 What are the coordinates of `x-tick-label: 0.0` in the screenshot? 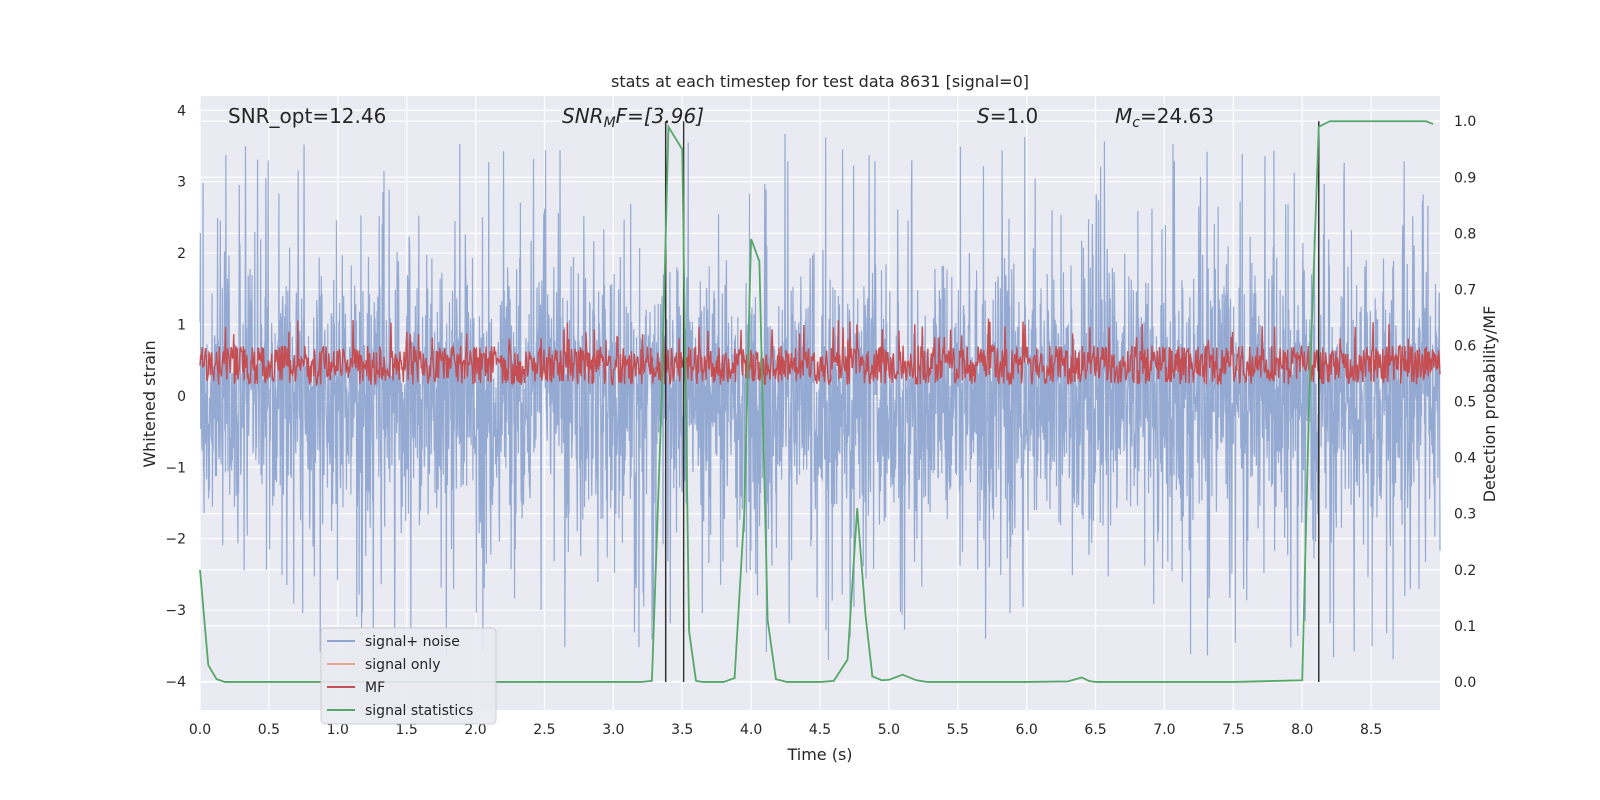 It's located at (200, 730).